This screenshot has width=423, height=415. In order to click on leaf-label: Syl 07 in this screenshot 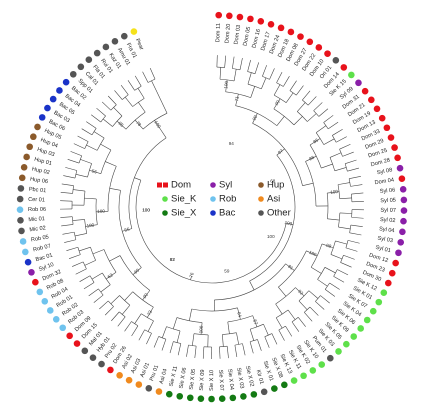, I will do `click(388, 211)`.